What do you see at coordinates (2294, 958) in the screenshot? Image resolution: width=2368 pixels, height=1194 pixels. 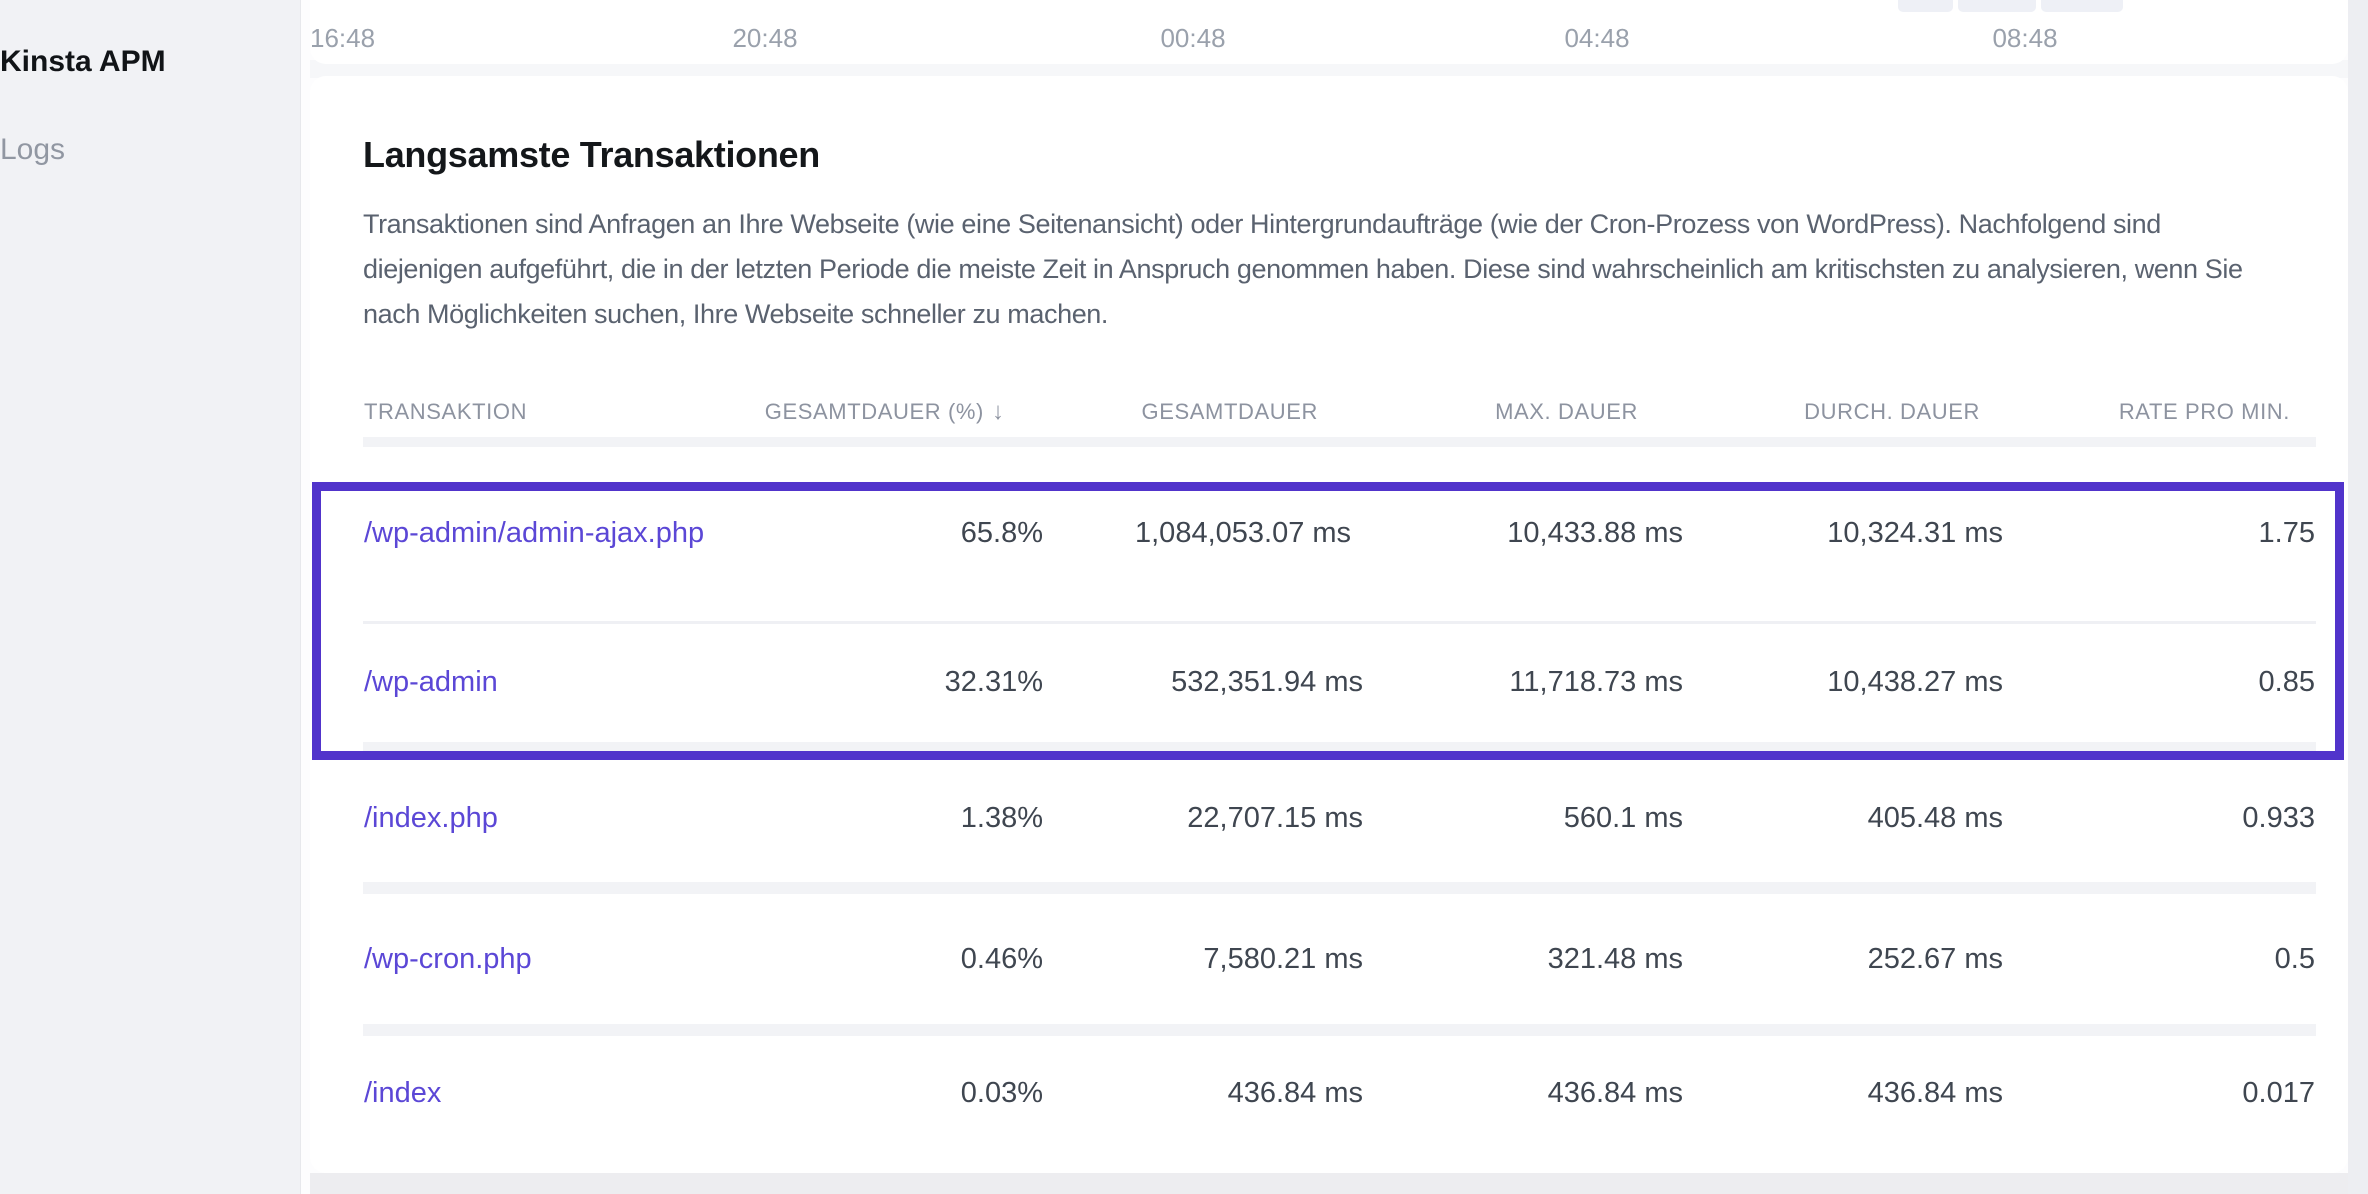 I see `rate-cell: 0.5` at bounding box center [2294, 958].